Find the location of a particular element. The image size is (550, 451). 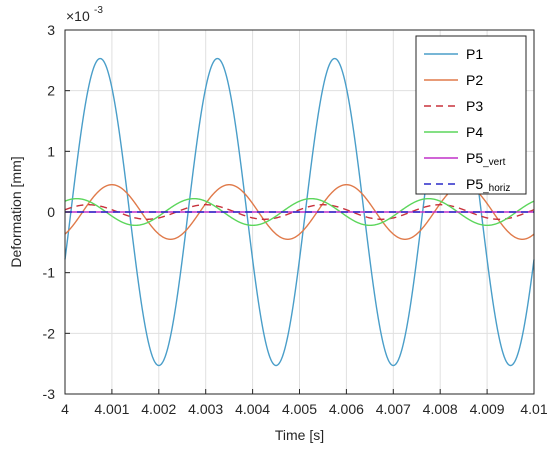

x-tick-label: 4.002 is located at coordinates (158, 409).